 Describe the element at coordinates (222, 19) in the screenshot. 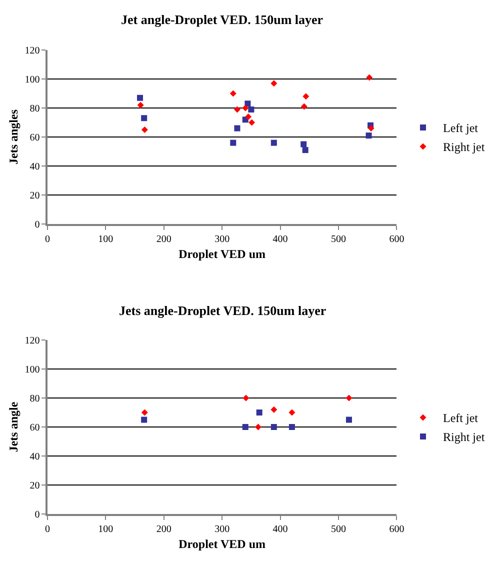

I see `chart-title: Jet angle-Droplet VED. 150um layer` at that location.